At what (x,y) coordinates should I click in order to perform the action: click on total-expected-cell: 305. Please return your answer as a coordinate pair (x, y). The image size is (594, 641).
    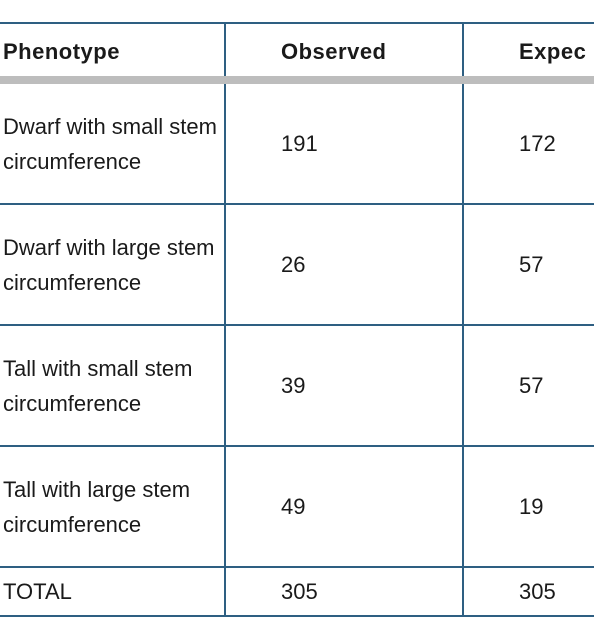
    Looking at the image, I should click on (528, 591).